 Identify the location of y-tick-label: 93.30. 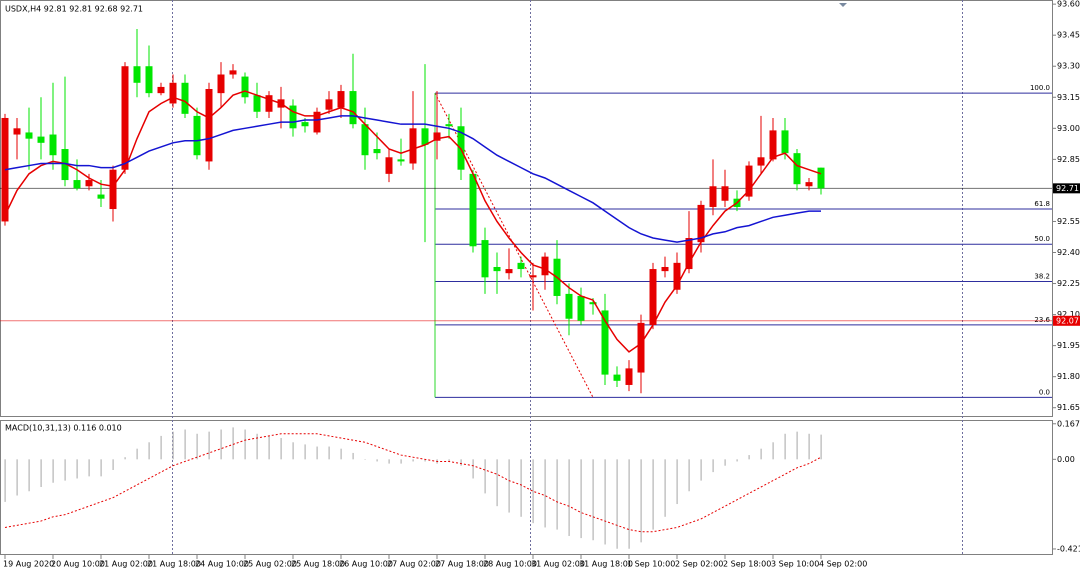
(1068, 66).